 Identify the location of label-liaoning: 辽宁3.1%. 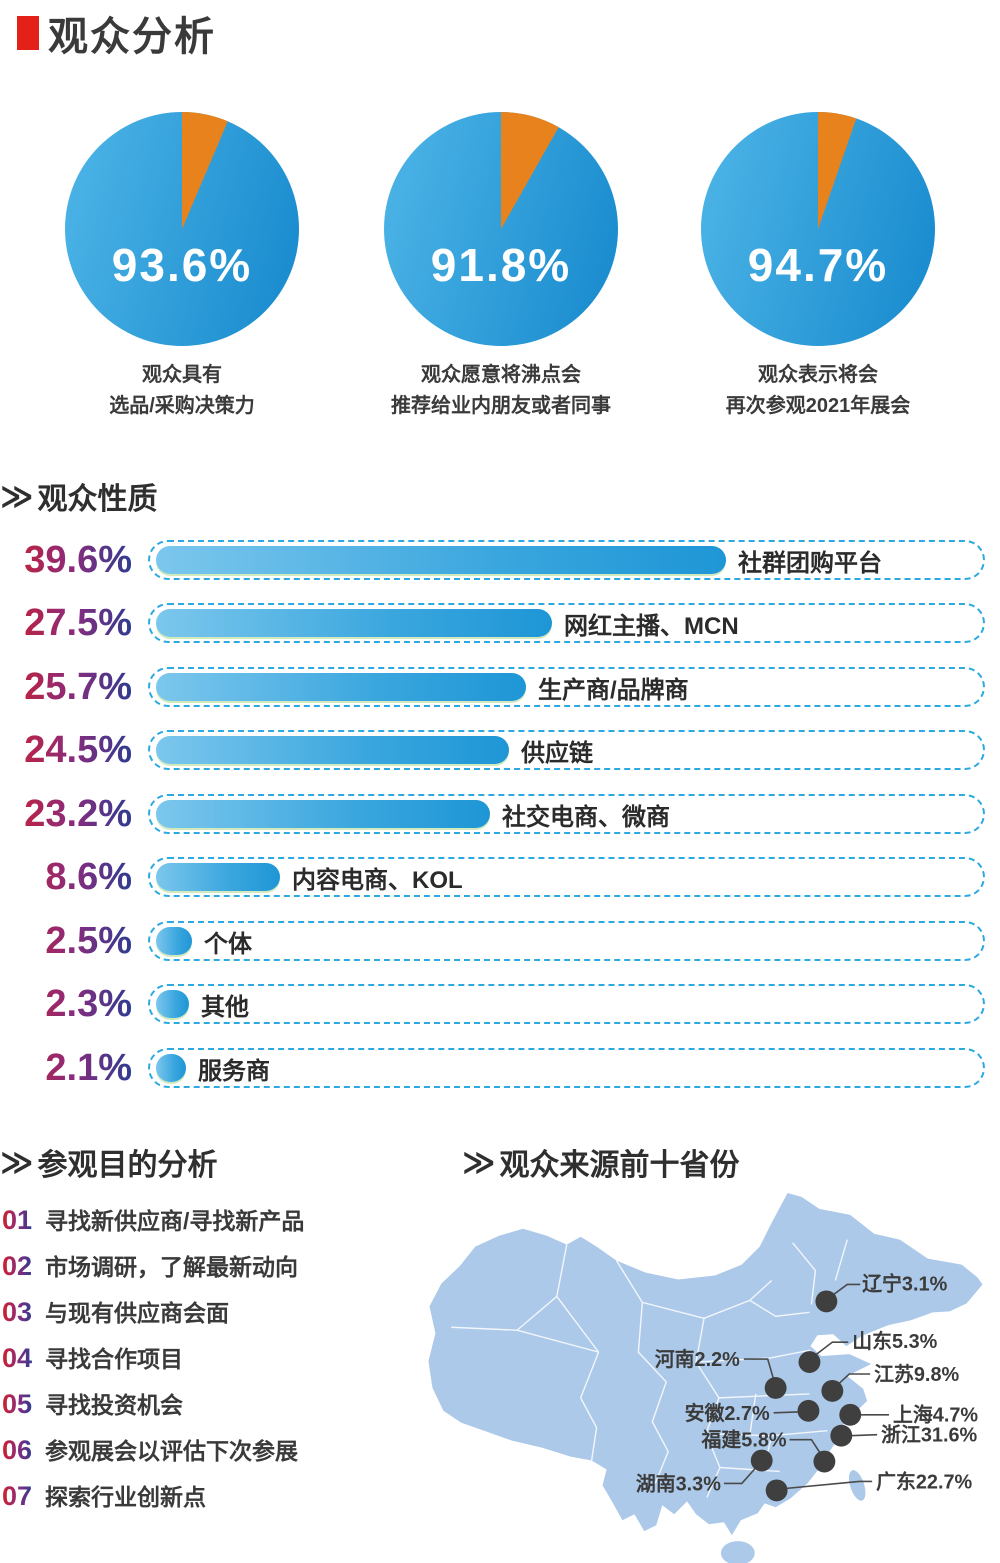
(904, 1283).